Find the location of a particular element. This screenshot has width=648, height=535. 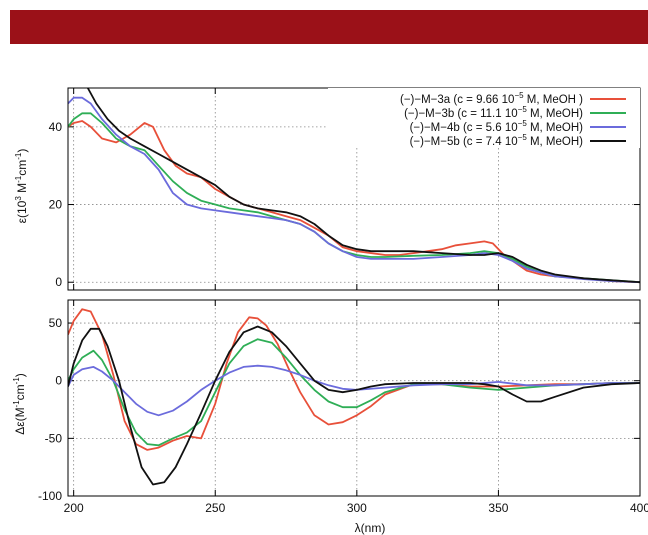

legend-label-3b: (−)−M−3b (c = 11.1 10−5 M, MeOH) is located at coordinates (493, 112).